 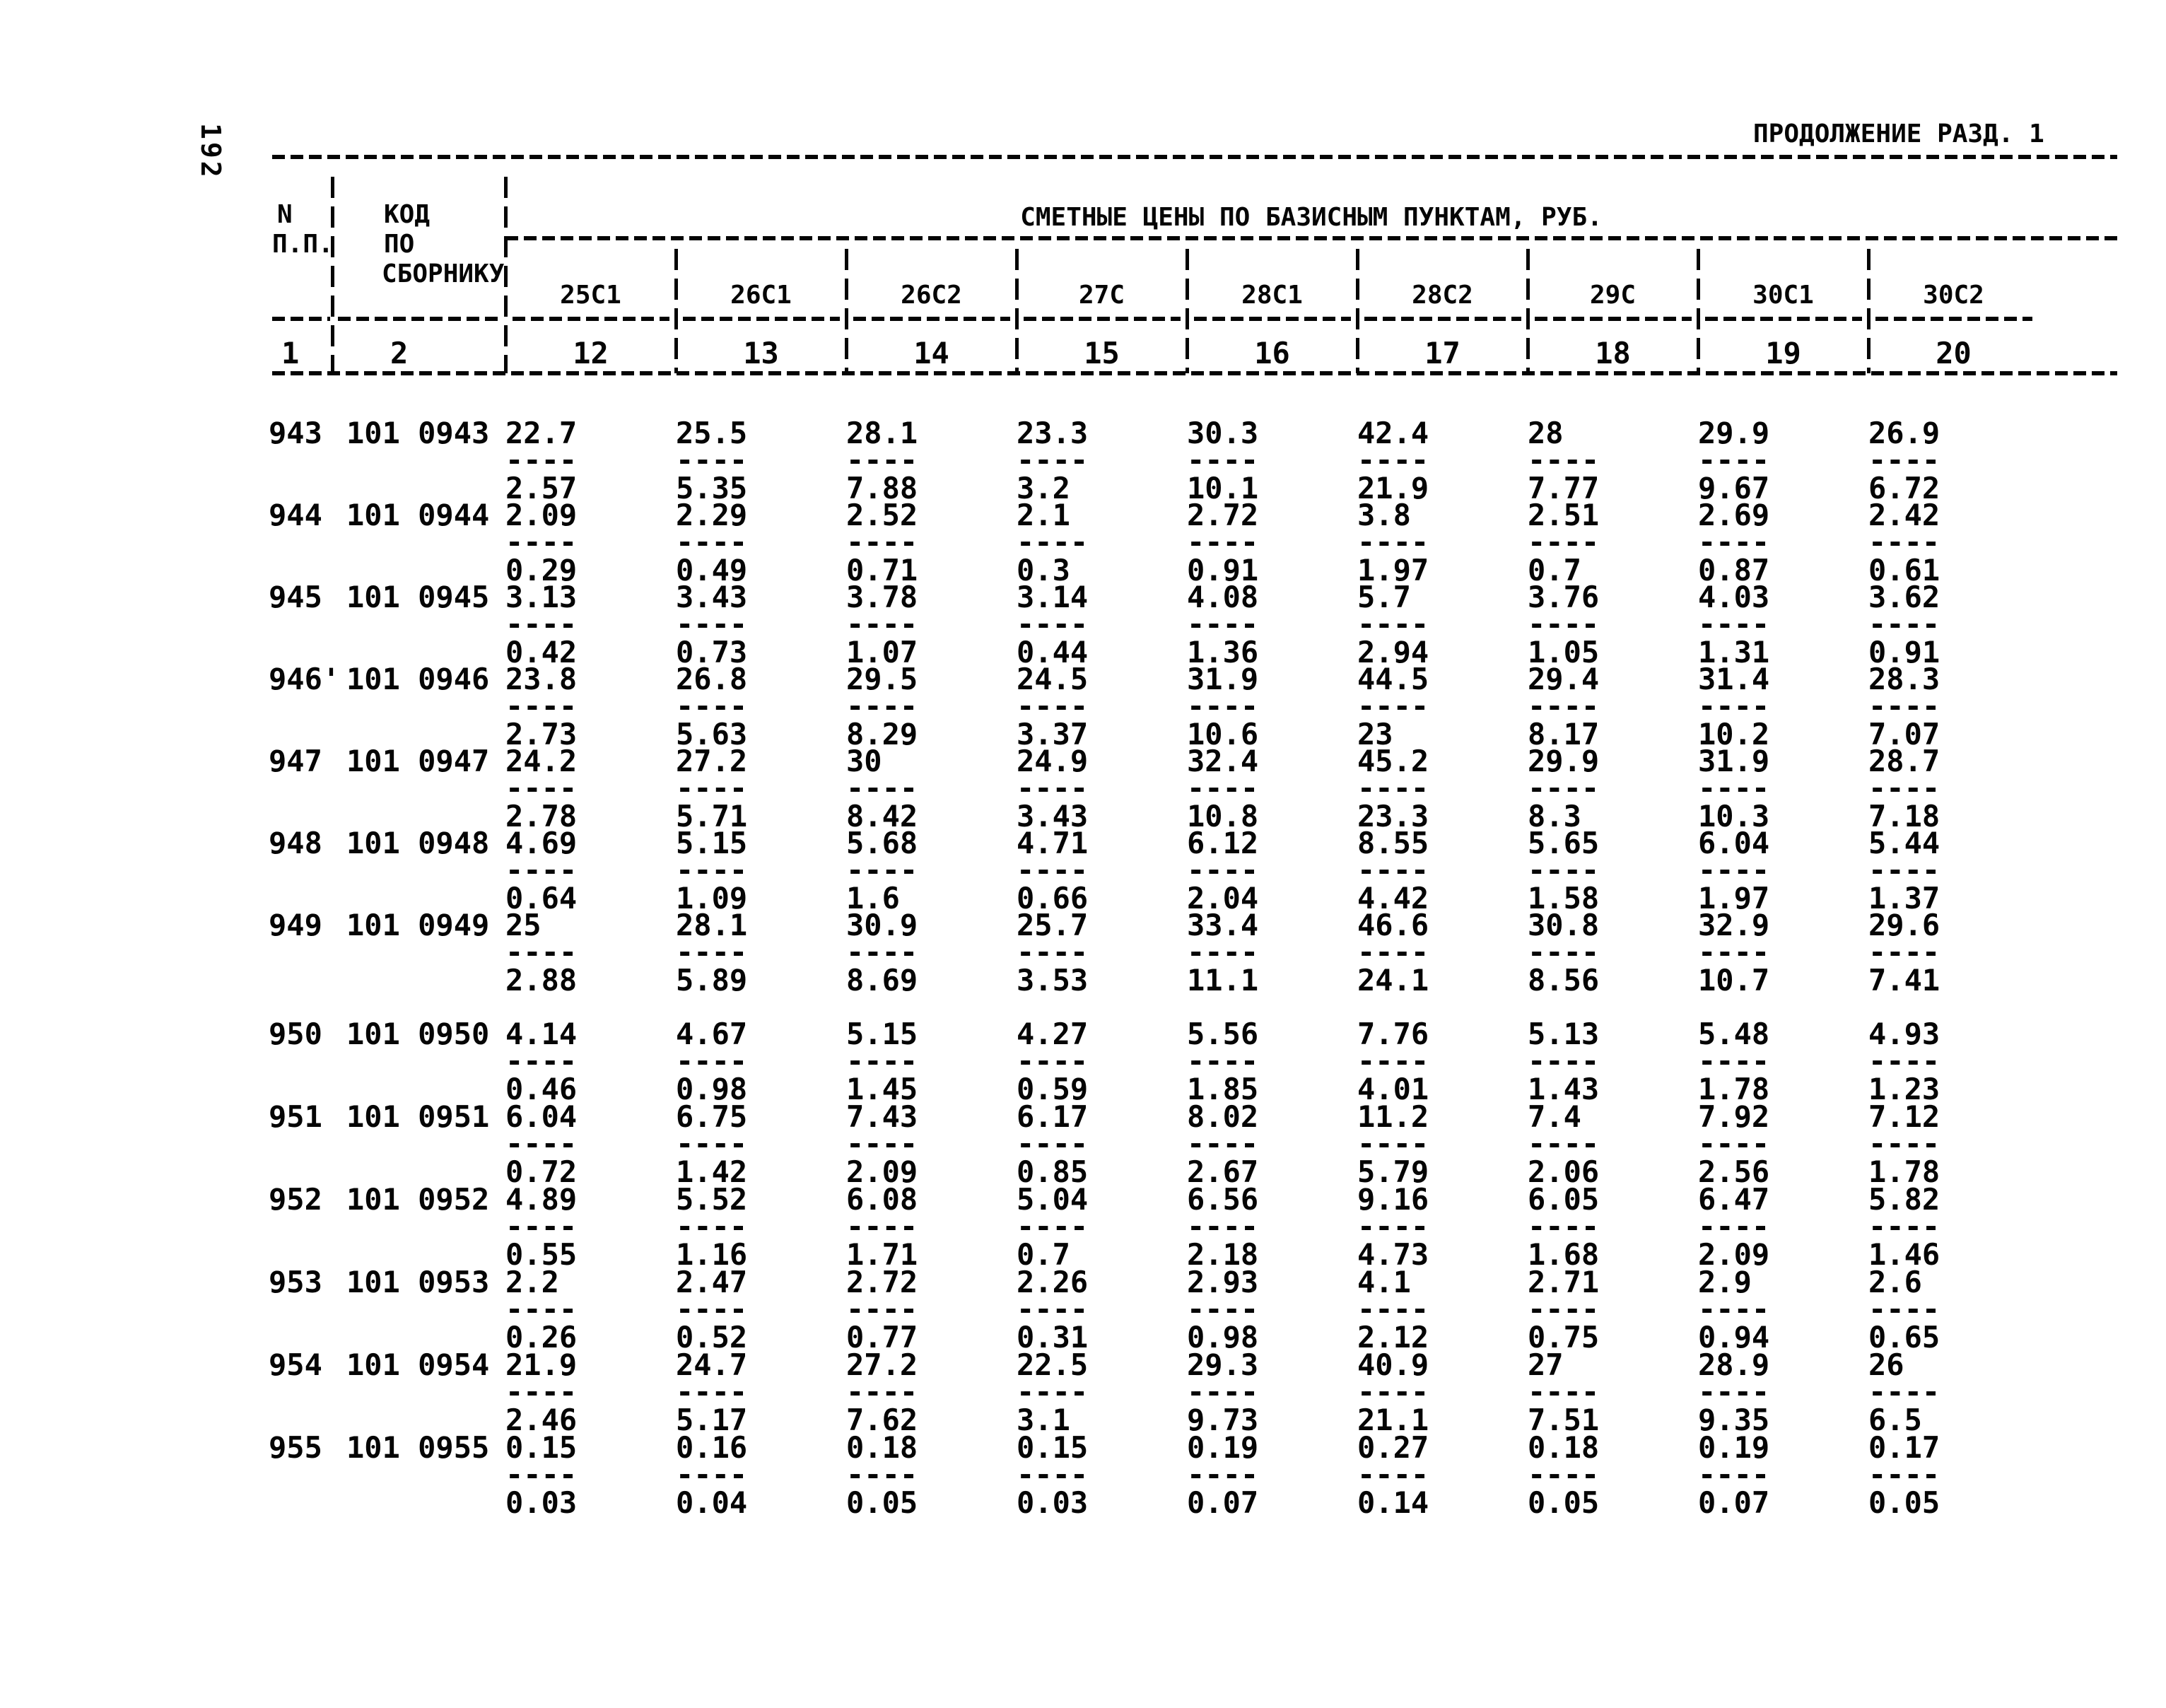 What do you see at coordinates (1393, 898) in the screenshot?
I see `price-bottom-value: 4.42` at bounding box center [1393, 898].